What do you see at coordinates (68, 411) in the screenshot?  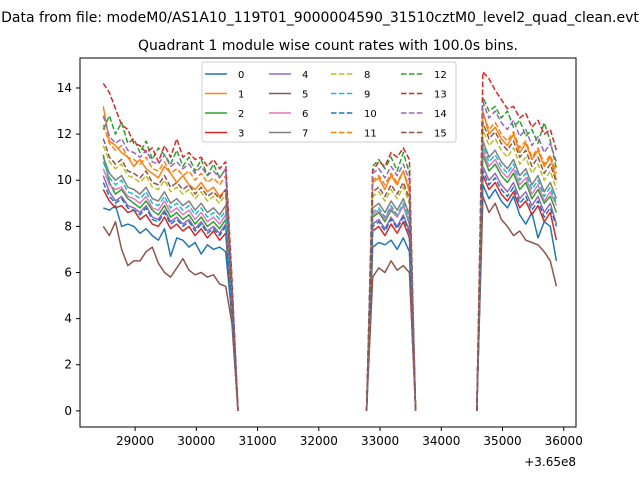 I see `y-tick-label: 0` at bounding box center [68, 411].